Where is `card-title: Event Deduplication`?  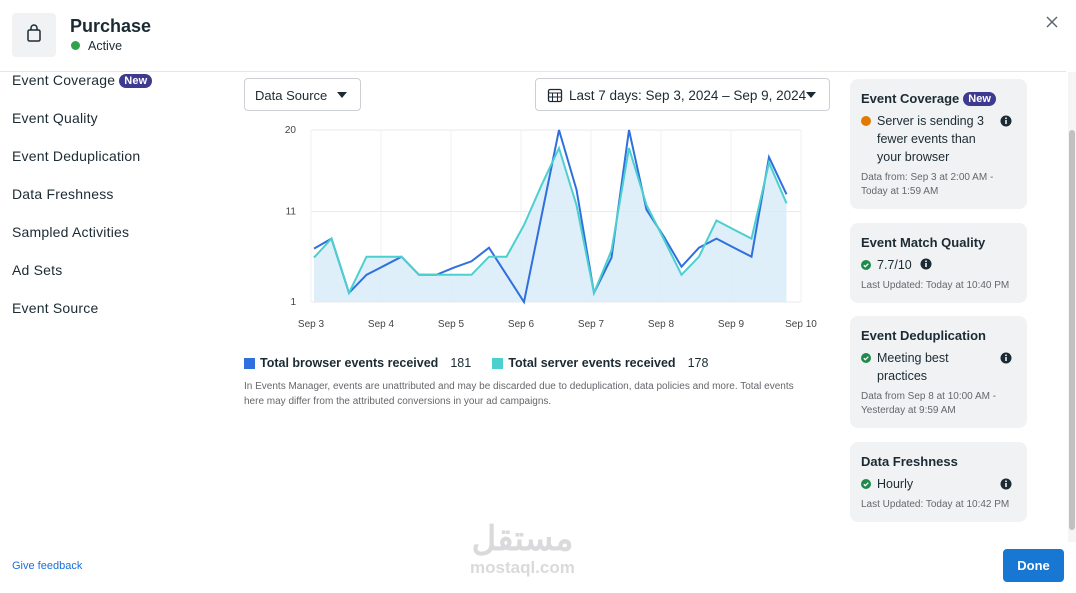
card-title: Event Deduplication is located at coordinates (923, 335).